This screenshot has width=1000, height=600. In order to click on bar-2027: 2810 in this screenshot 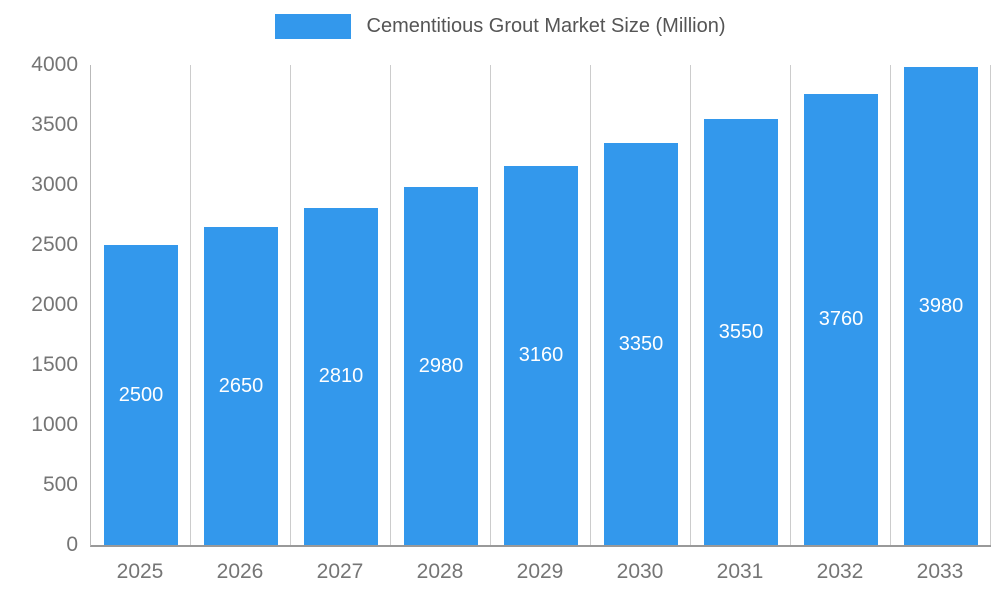, I will do `click(341, 376)`.